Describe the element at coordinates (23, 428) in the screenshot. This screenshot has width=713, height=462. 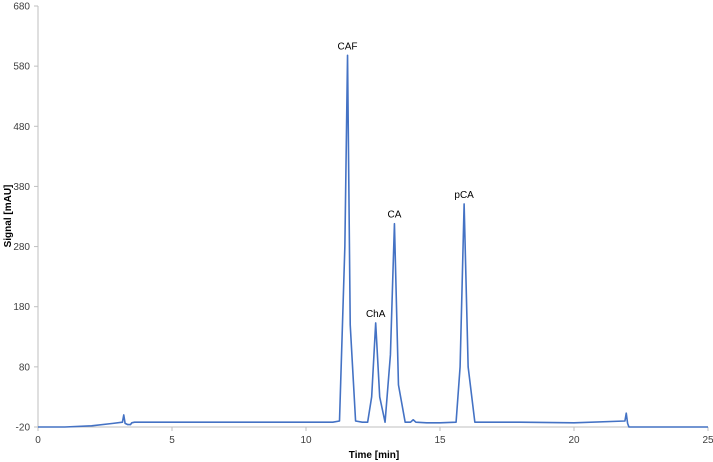
I see `y-tick-label: -20` at that location.